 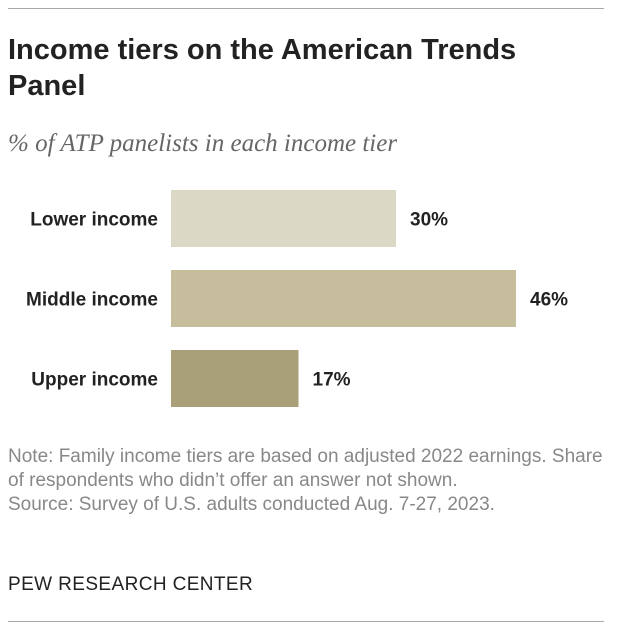 I want to click on value-label-upper-income: 17%, so click(x=332, y=380).